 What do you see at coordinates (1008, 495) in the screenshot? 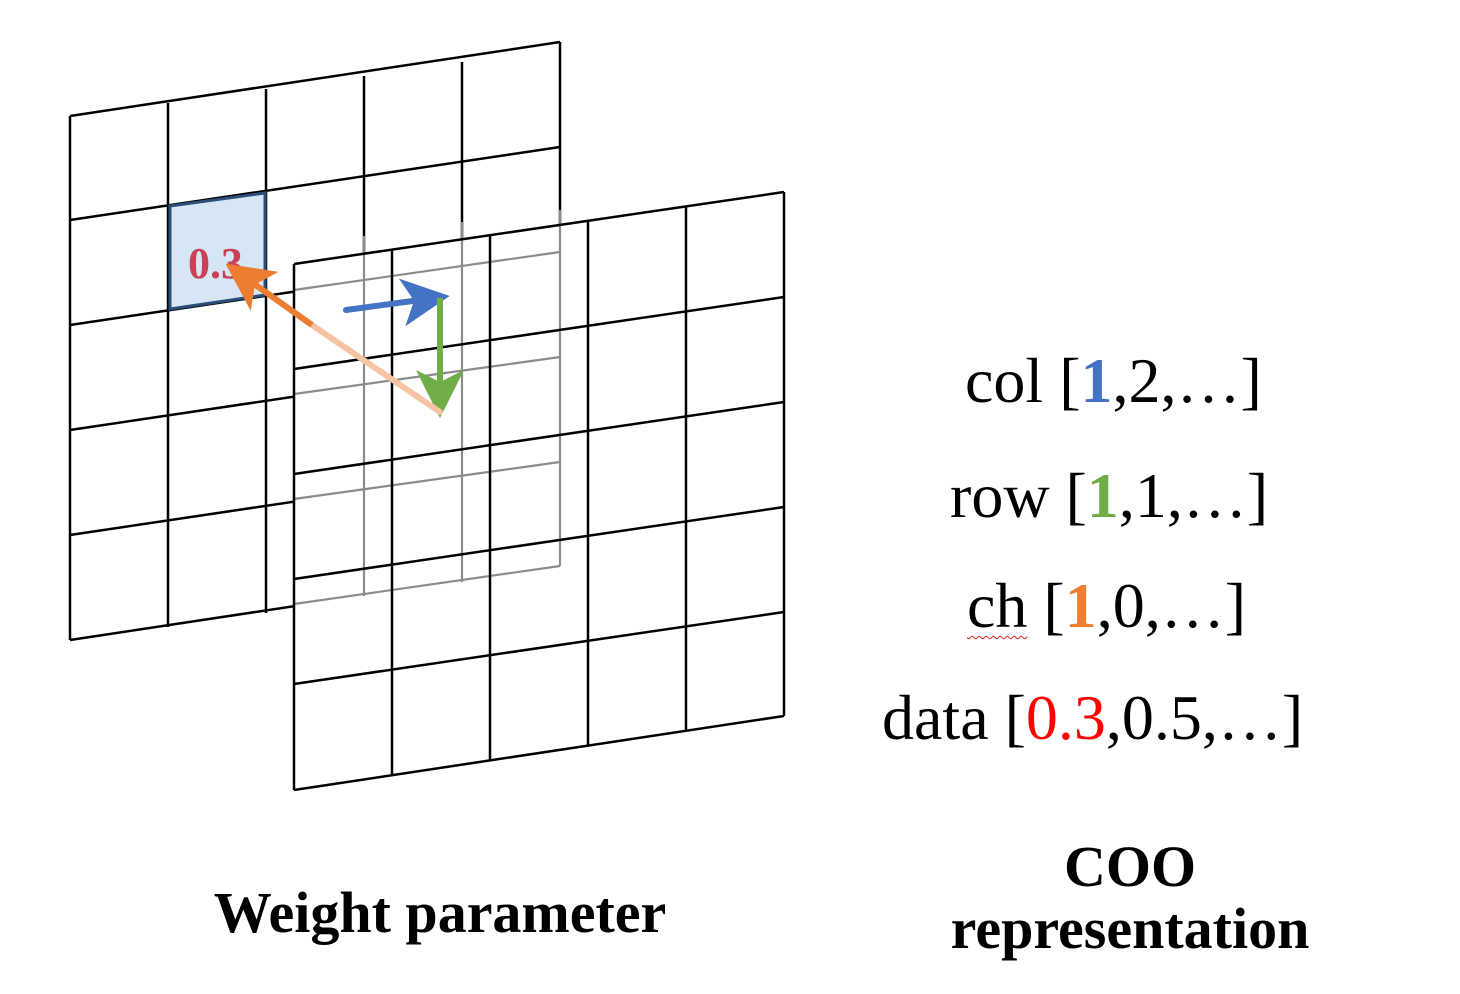
I see `coo-row-label: row` at bounding box center [1008, 495].